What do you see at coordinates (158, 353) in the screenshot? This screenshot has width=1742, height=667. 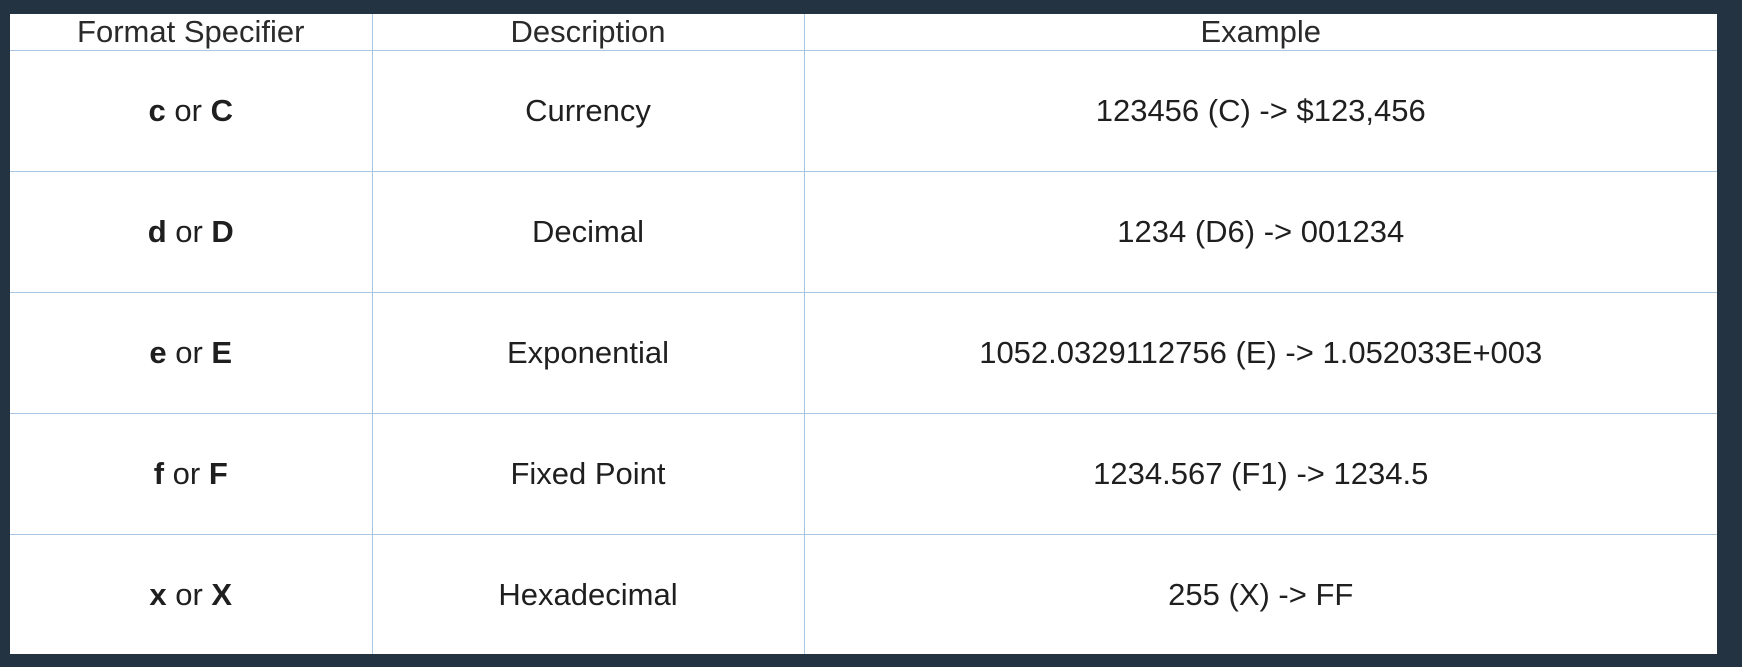 I see `specifier-lower: e` at bounding box center [158, 353].